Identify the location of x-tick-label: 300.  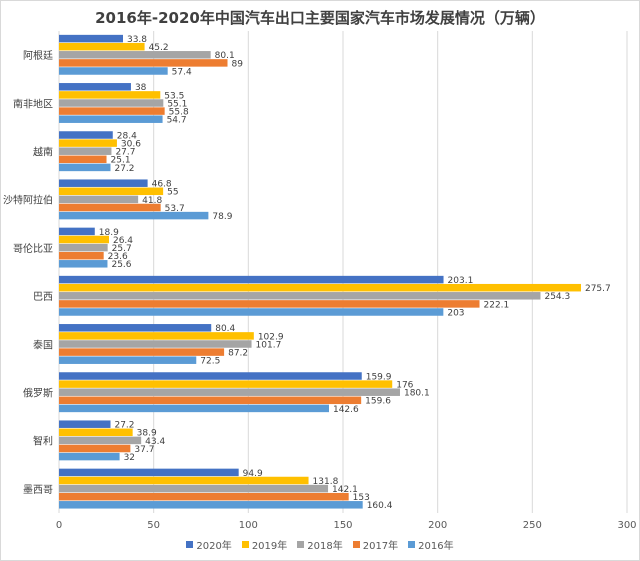
(626, 525).